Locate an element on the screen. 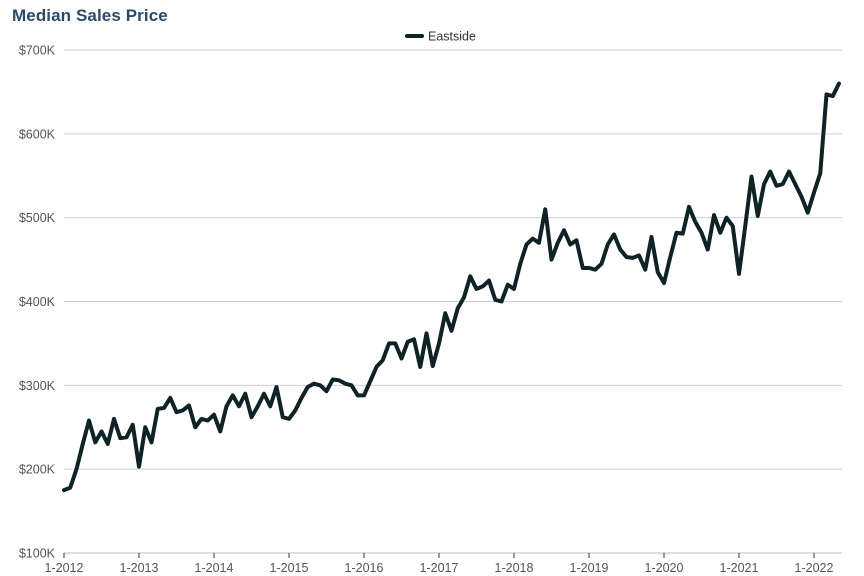 This screenshot has height=576, width=864. chart-title: Median Sales Price is located at coordinates (90, 15).